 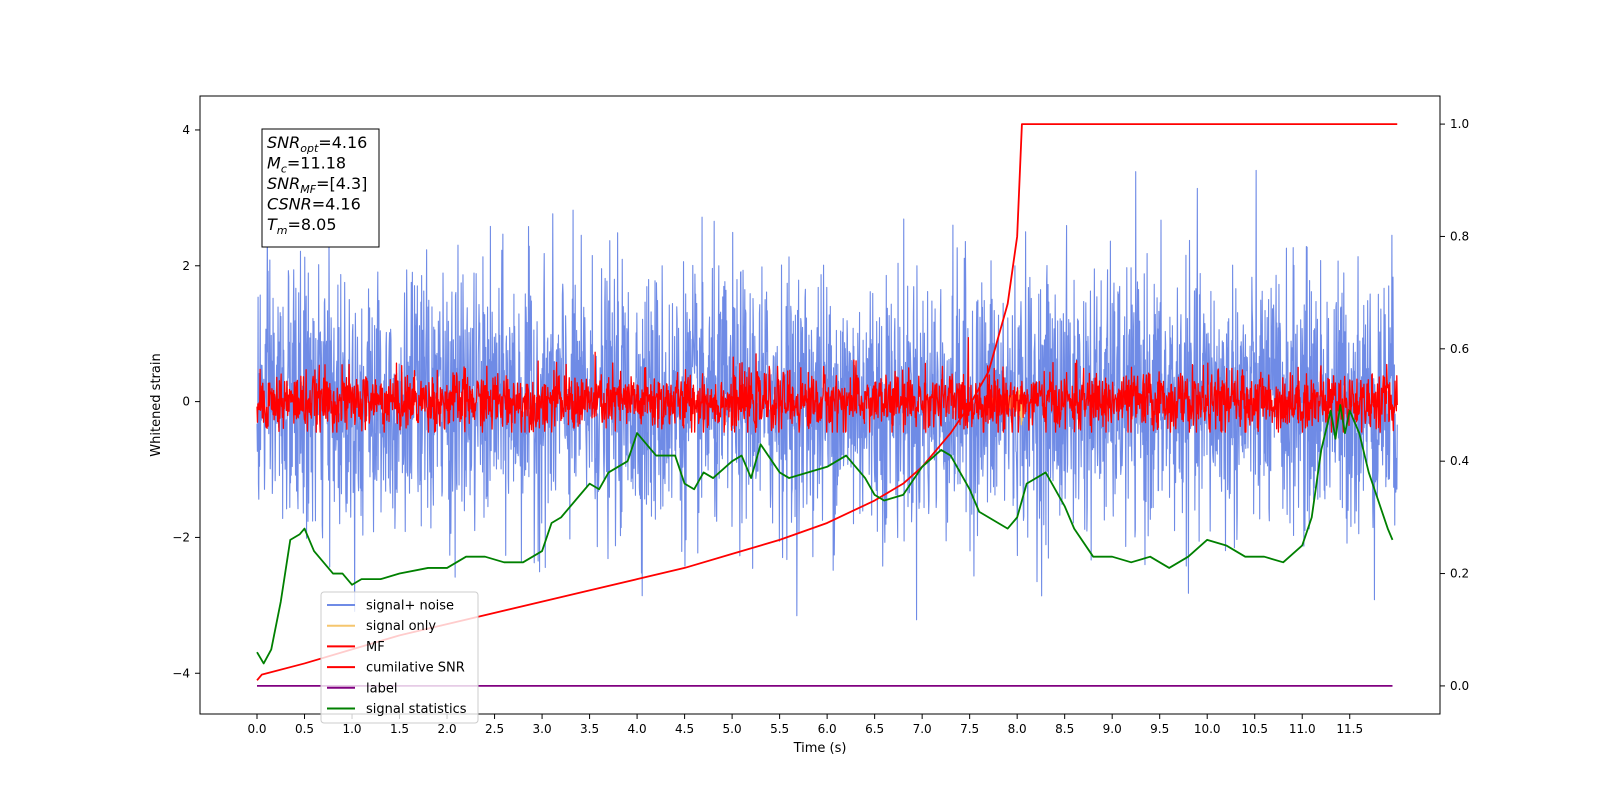 I want to click on x-tick-label: 4.5, so click(x=684, y=729).